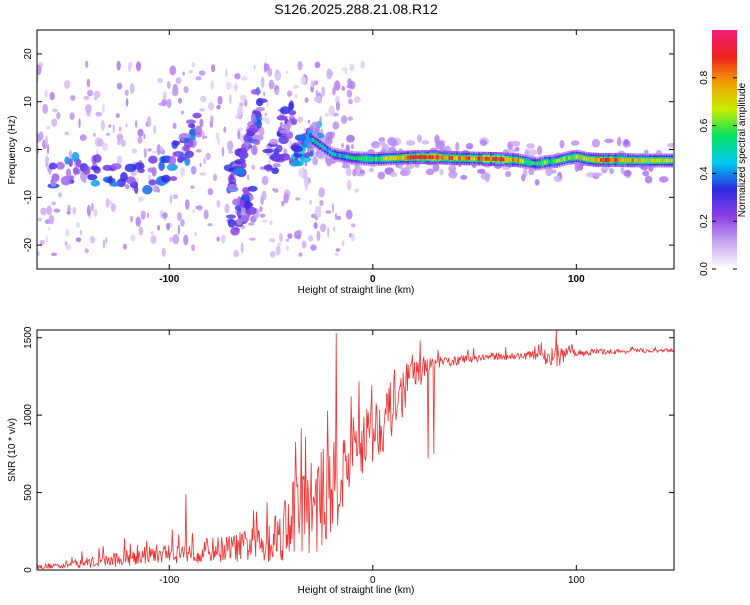 This screenshot has height=605, width=750. Describe the element at coordinates (28, 492) in the screenshot. I see `y-tick-label: 500` at that location.